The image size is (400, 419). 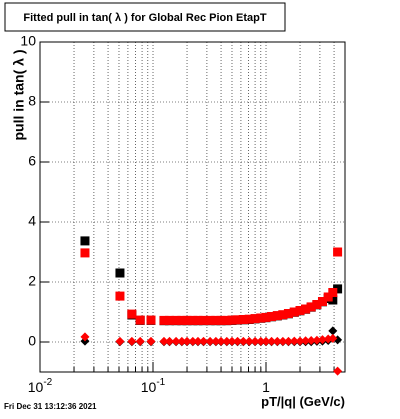 What do you see at coordinates (153, 386) in the screenshot?
I see `x-tick-label: 10⁻¹` at bounding box center [153, 386].